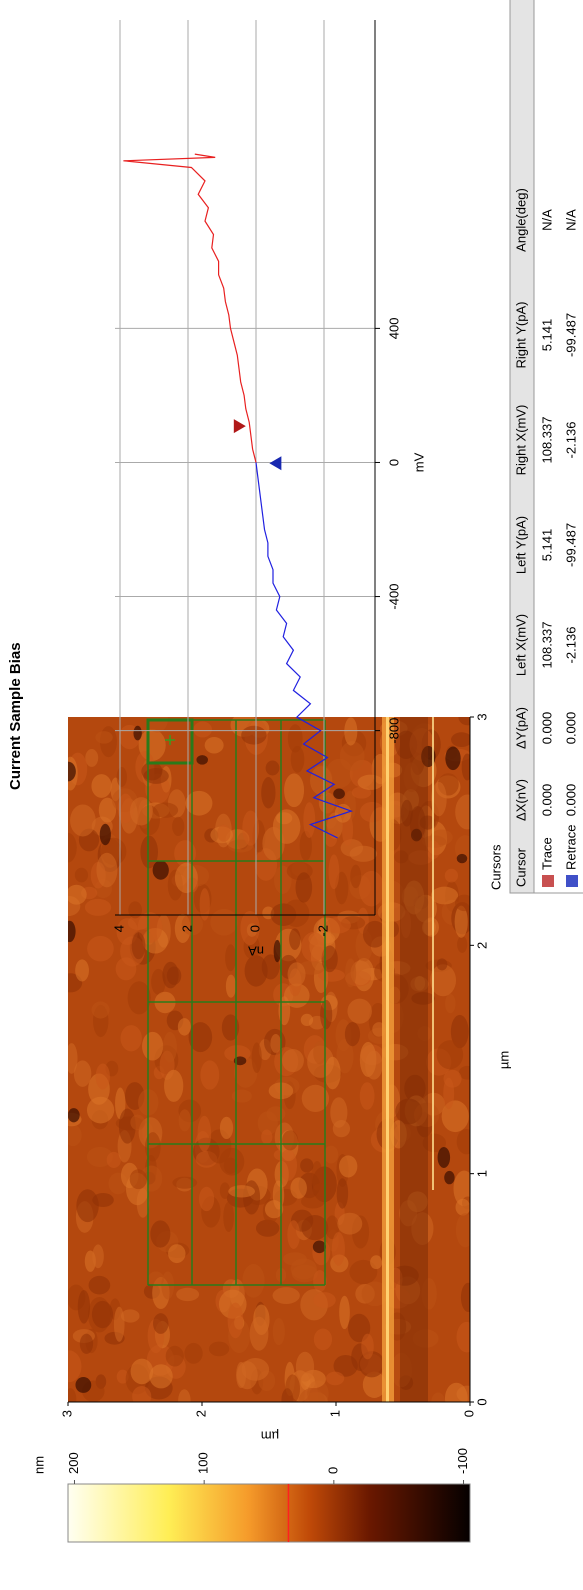  I want to click on table-header: Left Y(pA), so click(520, 545).